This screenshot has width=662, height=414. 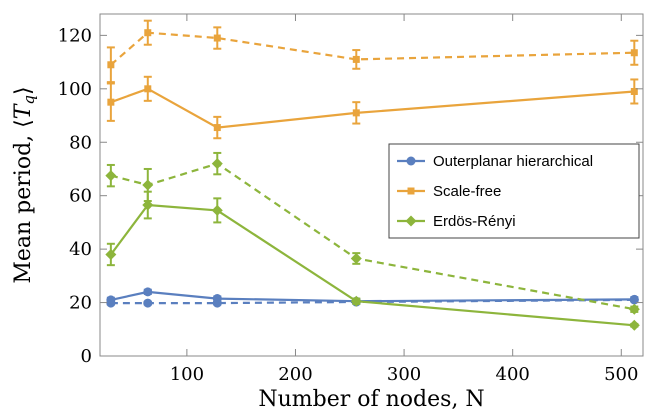 What do you see at coordinates (75, 35) in the screenshot?
I see `y-tick-label: 120` at bounding box center [75, 35].